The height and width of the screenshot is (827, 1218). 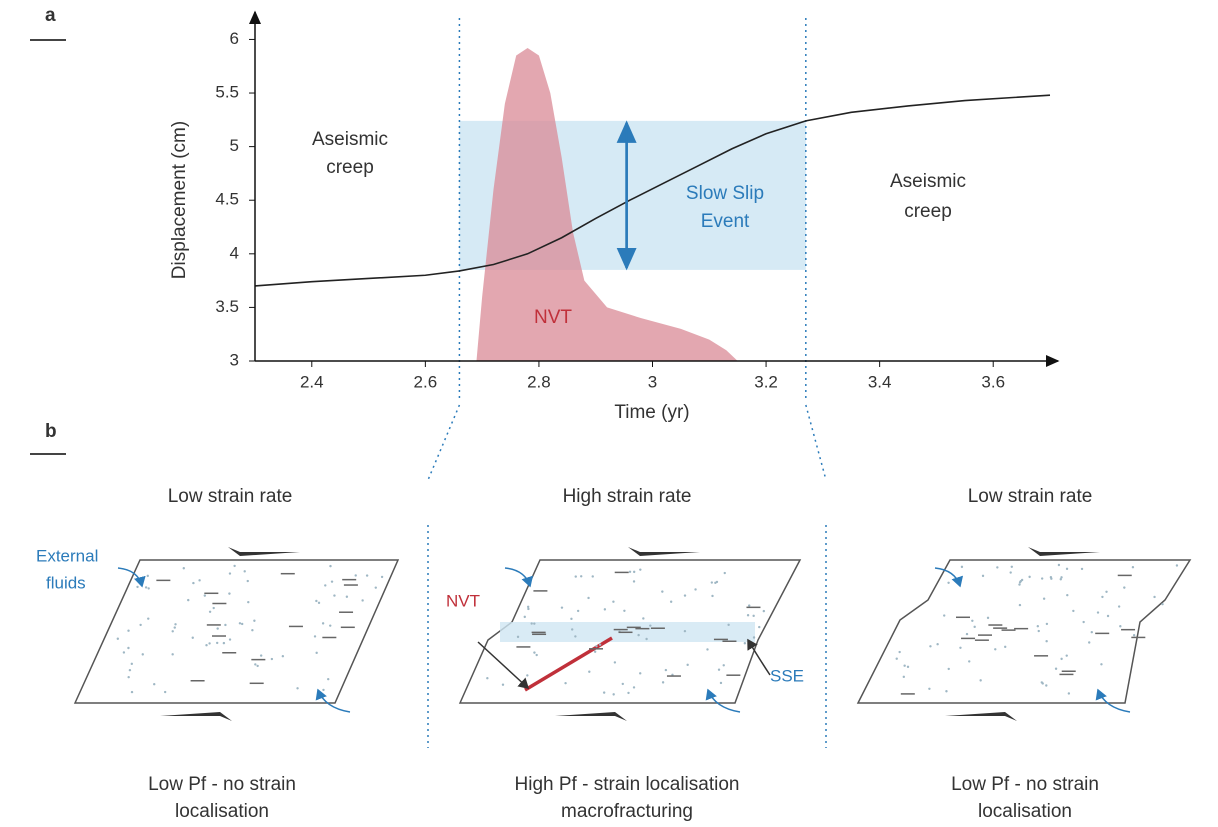 I want to click on sse-window-link, so click(x=444, y=442).